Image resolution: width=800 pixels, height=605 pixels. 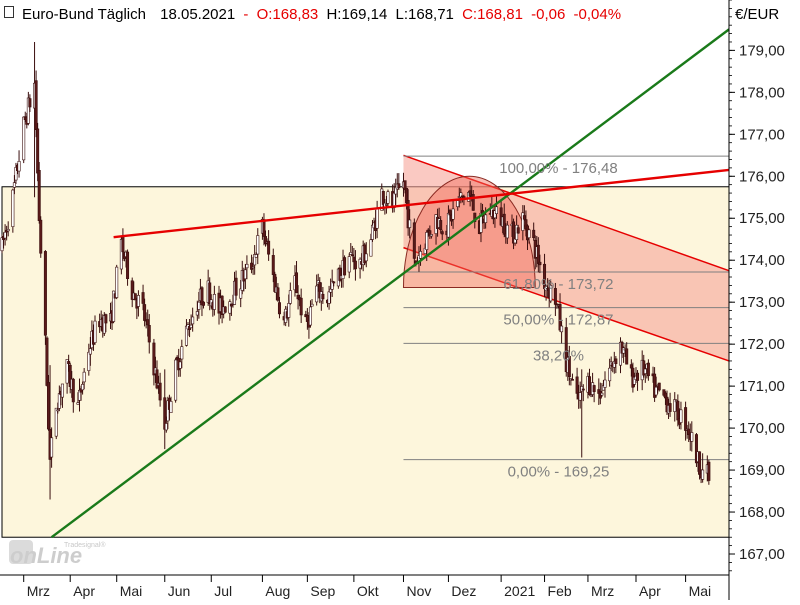 What do you see at coordinates (277, 591) in the screenshot?
I see `x-tick-label: Aug` at bounding box center [277, 591].